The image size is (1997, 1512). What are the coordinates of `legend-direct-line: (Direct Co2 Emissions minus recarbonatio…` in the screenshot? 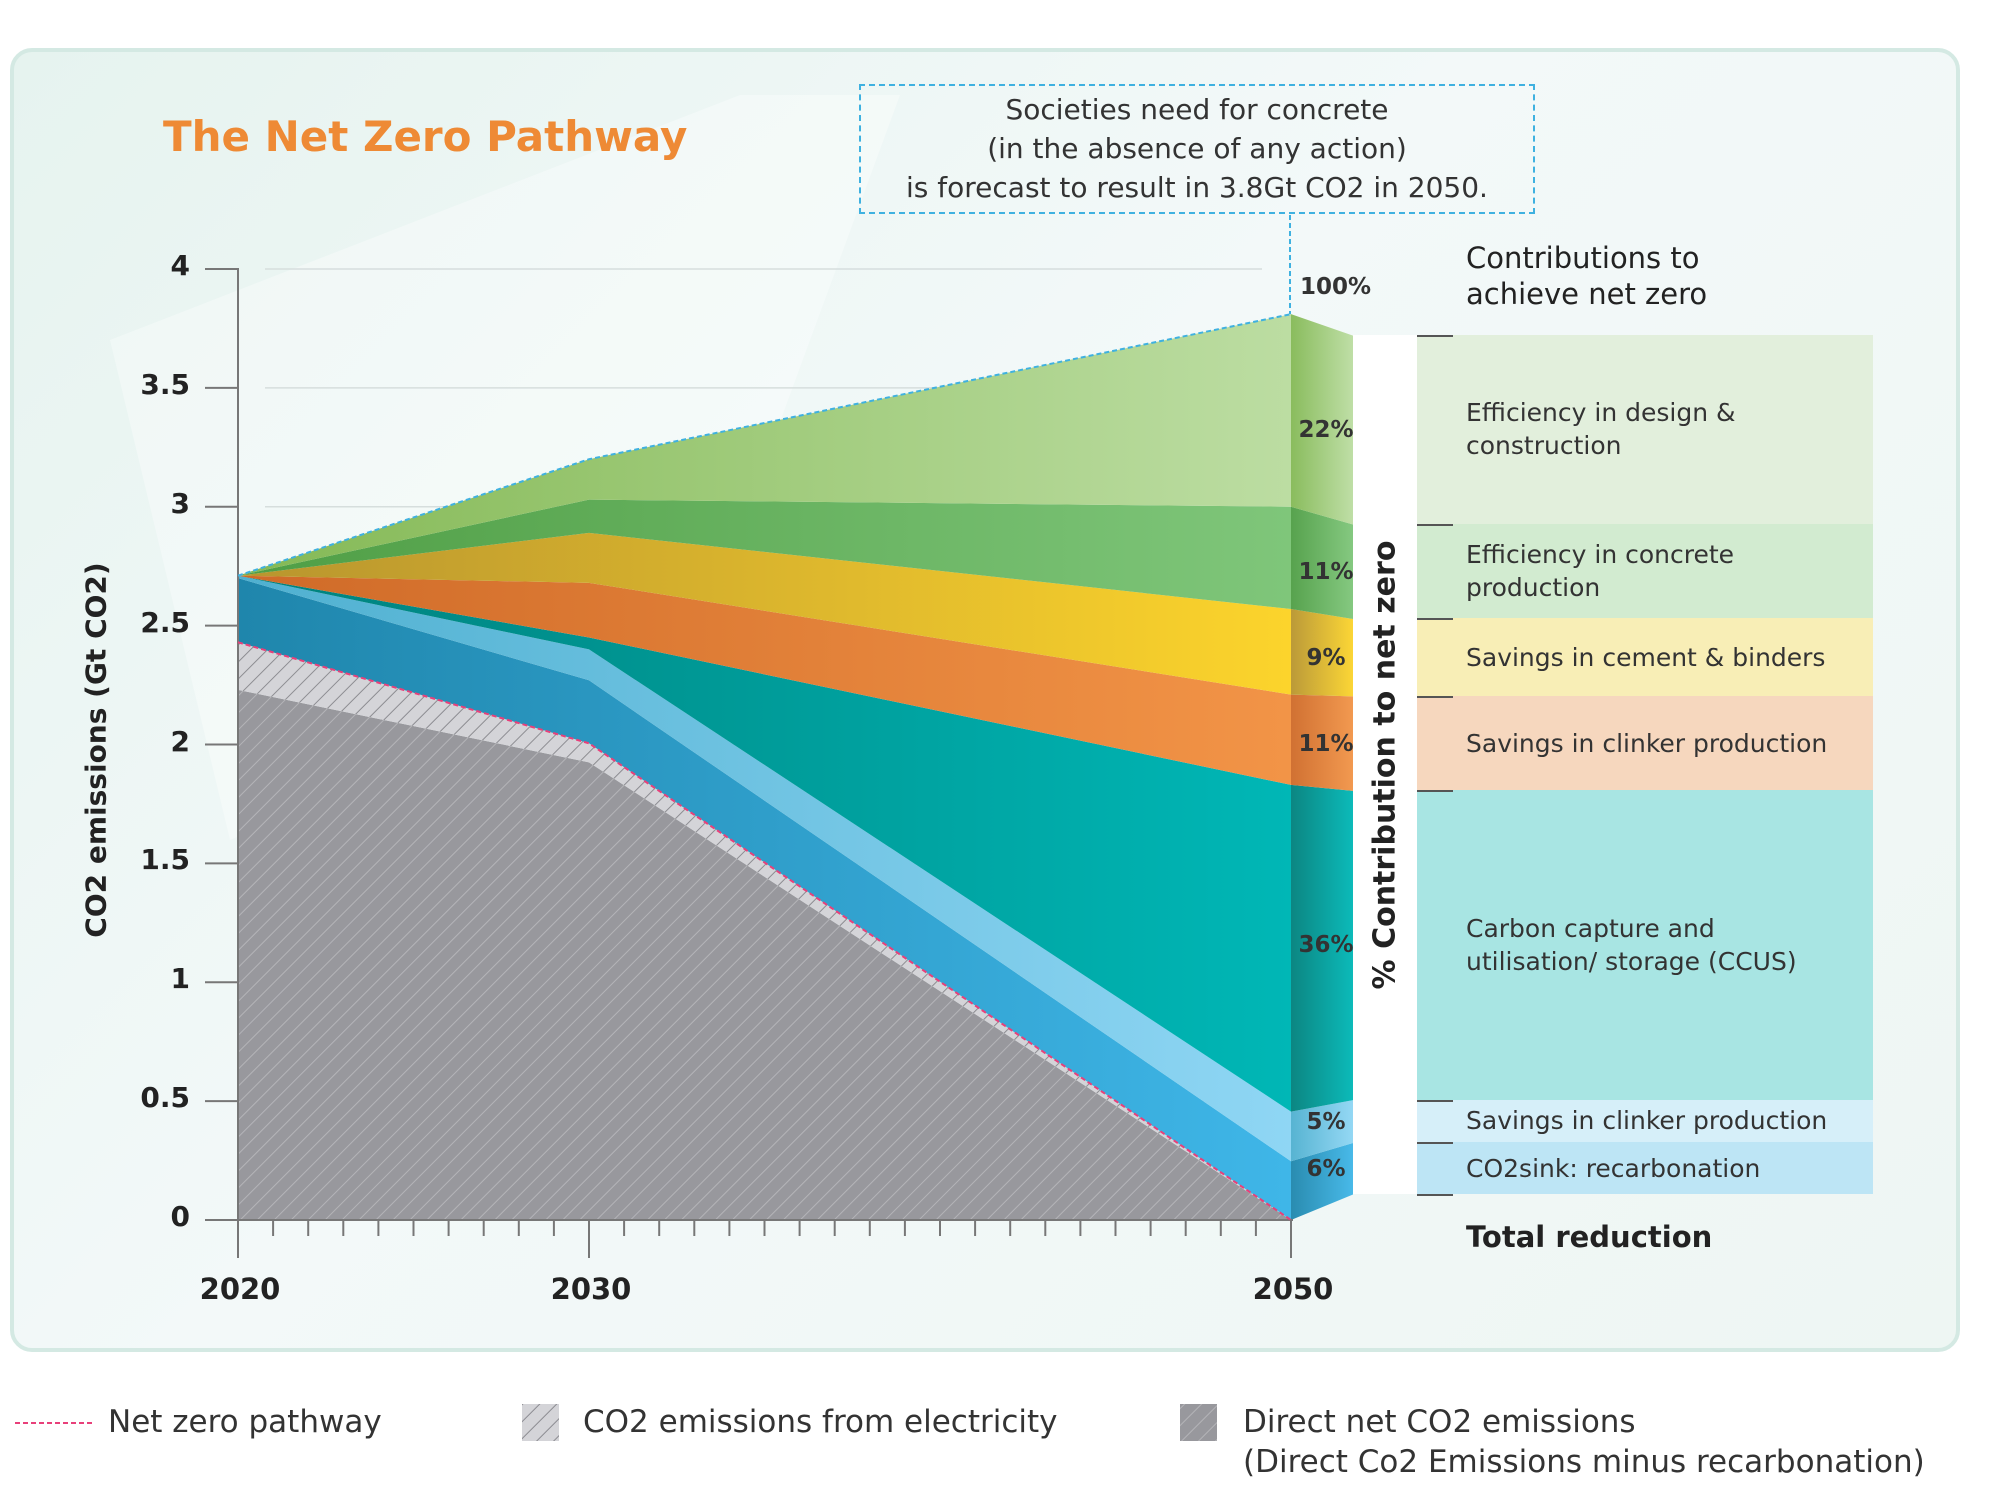 It's located at (1584, 1462).